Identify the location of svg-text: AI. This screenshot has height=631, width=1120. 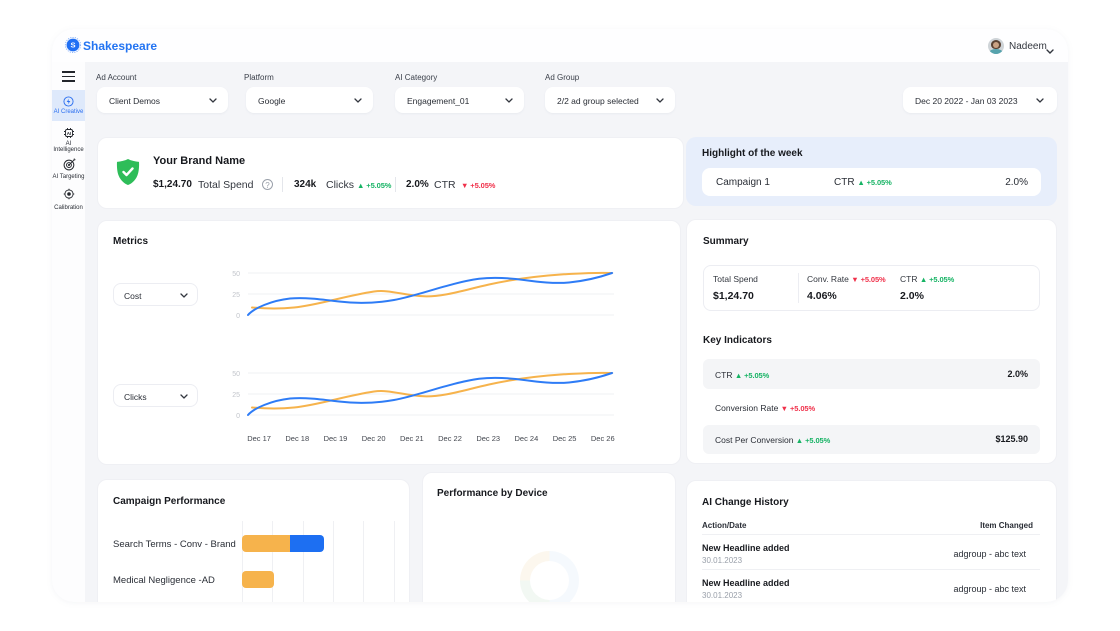
(69, 133).